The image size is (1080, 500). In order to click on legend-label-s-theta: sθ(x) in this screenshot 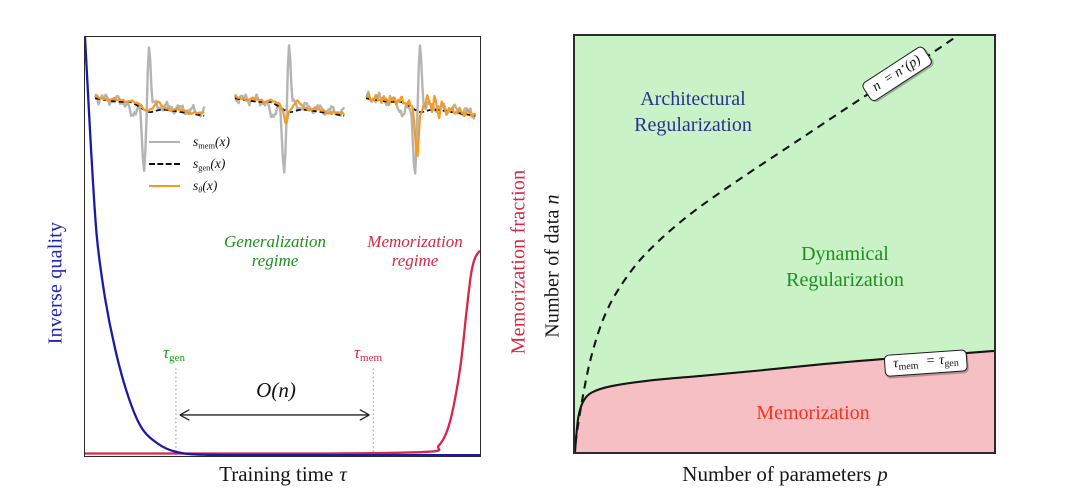, I will do `click(205, 186)`.